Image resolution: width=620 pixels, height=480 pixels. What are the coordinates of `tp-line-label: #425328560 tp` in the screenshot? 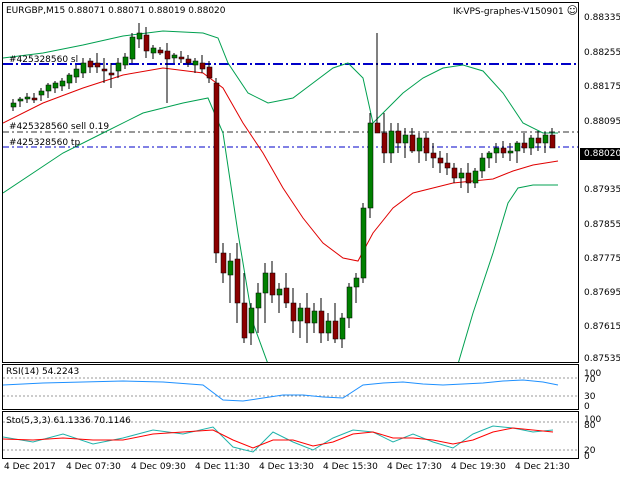 It's located at (45, 143).